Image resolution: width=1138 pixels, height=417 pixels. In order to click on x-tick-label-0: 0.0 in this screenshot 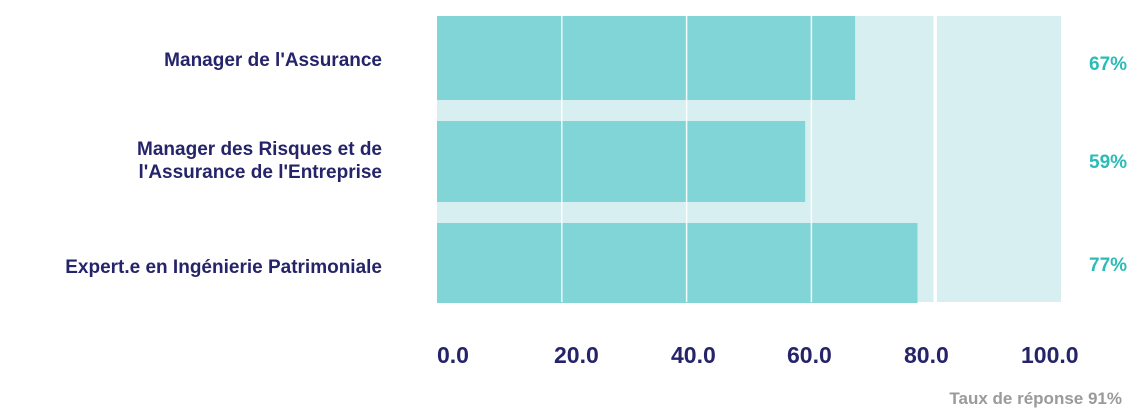, I will do `click(453, 355)`.